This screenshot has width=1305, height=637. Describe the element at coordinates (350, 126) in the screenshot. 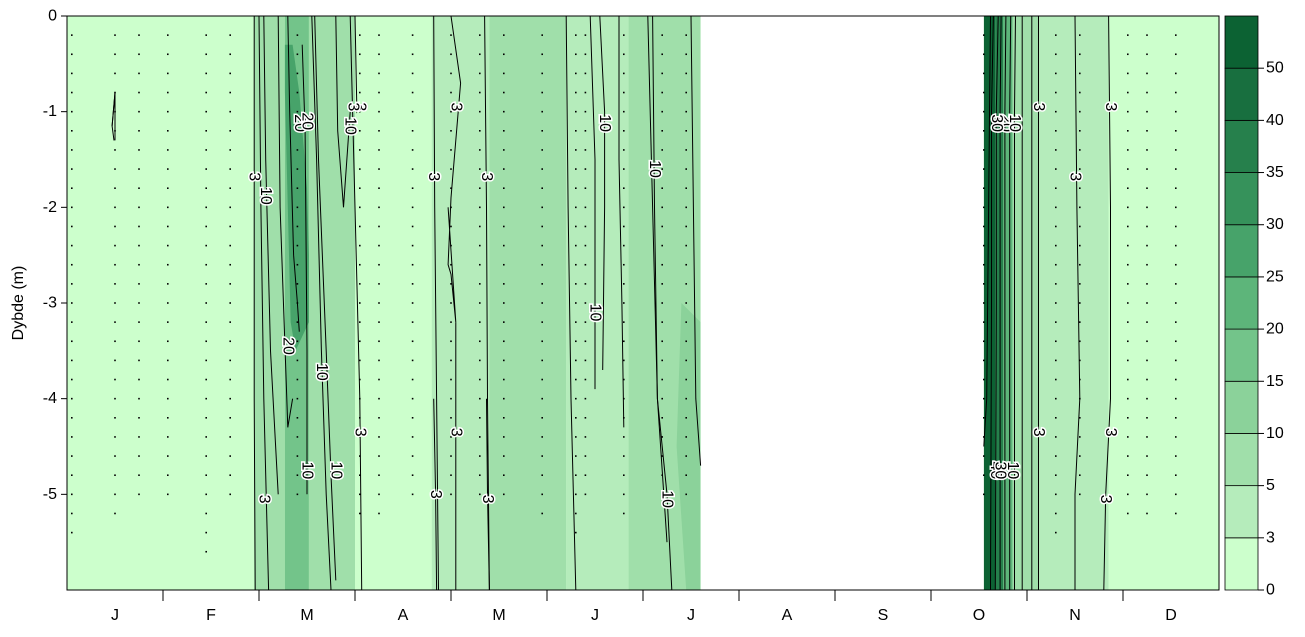

I see `contour-label-10: 10` at that location.